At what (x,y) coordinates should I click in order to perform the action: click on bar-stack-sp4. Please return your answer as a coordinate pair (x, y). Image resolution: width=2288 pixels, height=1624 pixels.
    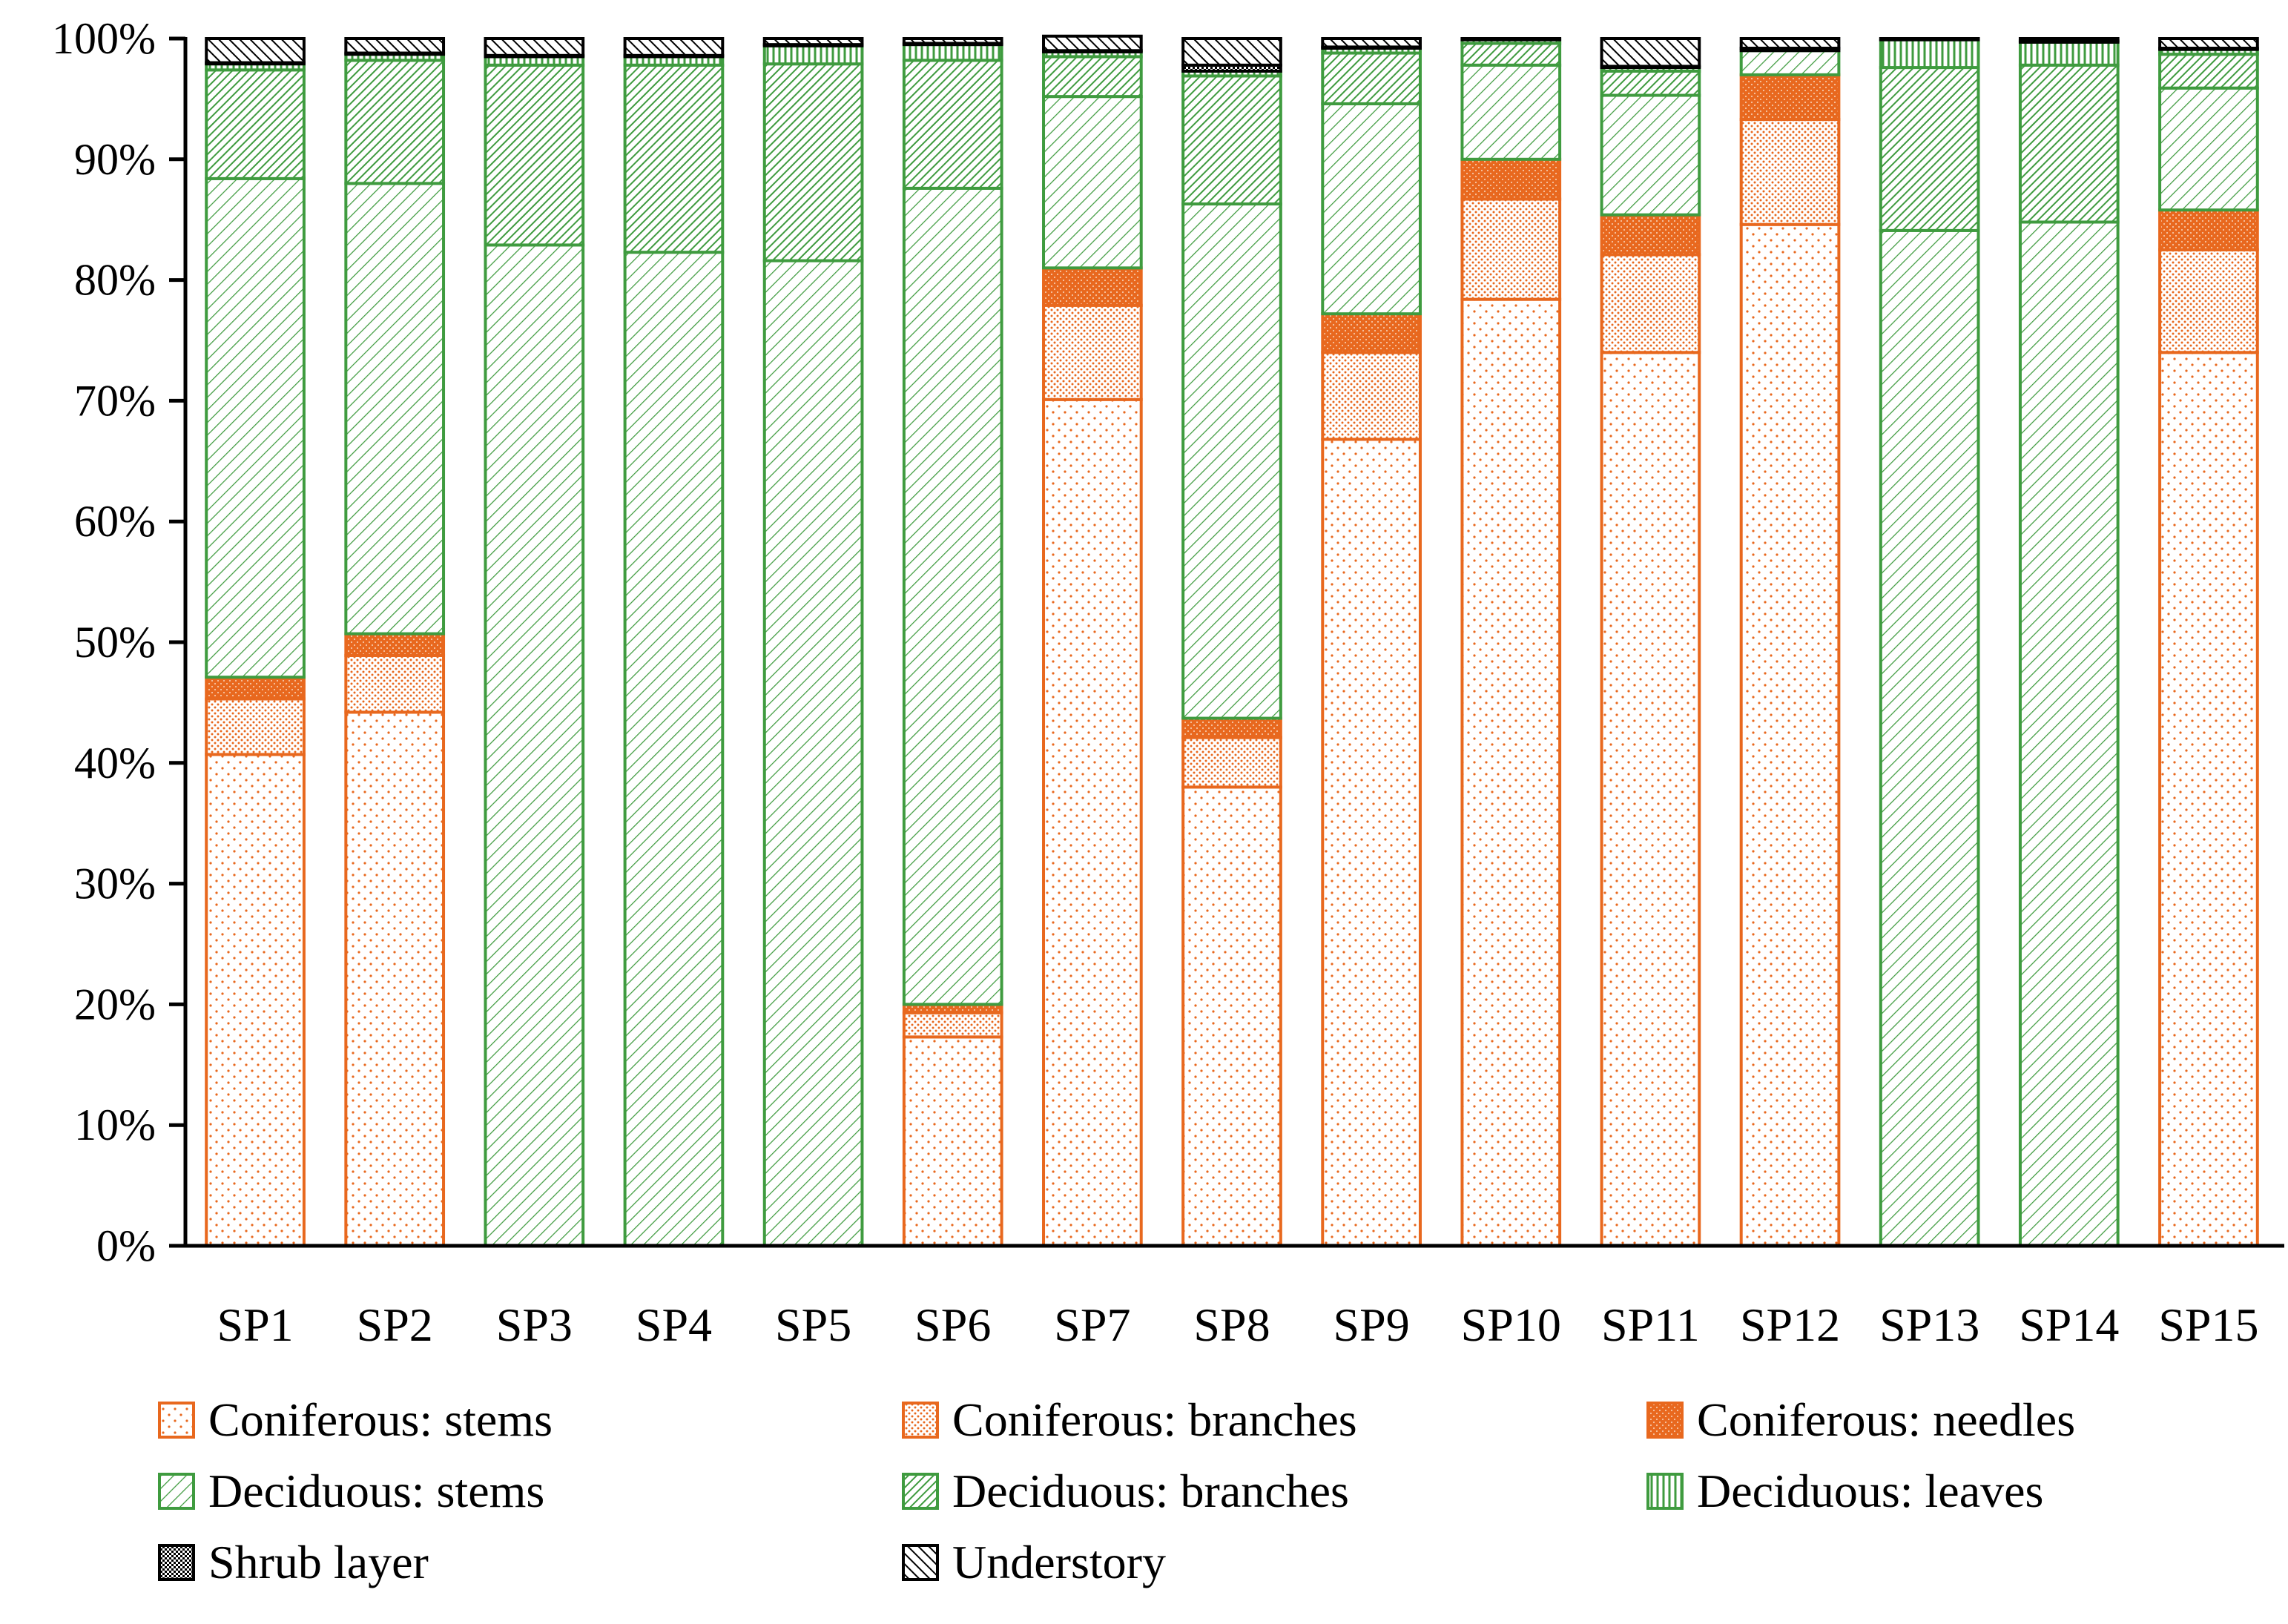
    Looking at the image, I should click on (674, 642).